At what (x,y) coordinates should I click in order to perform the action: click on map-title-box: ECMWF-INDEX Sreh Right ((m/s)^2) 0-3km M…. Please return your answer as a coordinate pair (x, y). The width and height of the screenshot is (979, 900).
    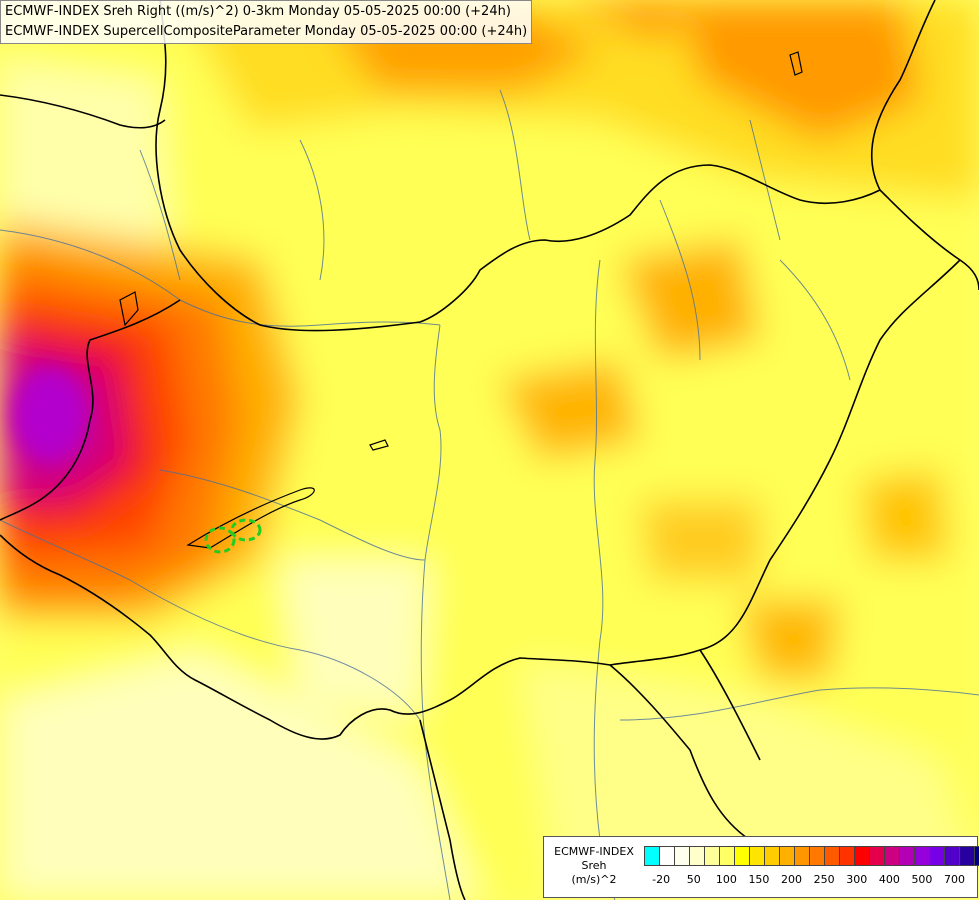
    Looking at the image, I should click on (266, 22).